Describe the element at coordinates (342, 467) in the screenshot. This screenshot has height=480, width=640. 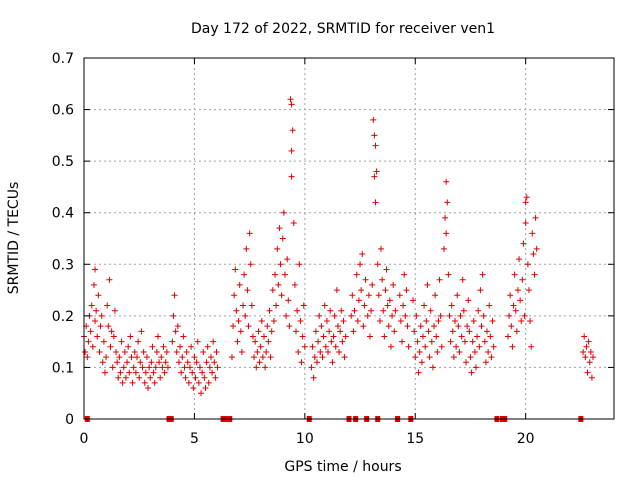
I see `x-axis-label: GPS time / hours` at that location.